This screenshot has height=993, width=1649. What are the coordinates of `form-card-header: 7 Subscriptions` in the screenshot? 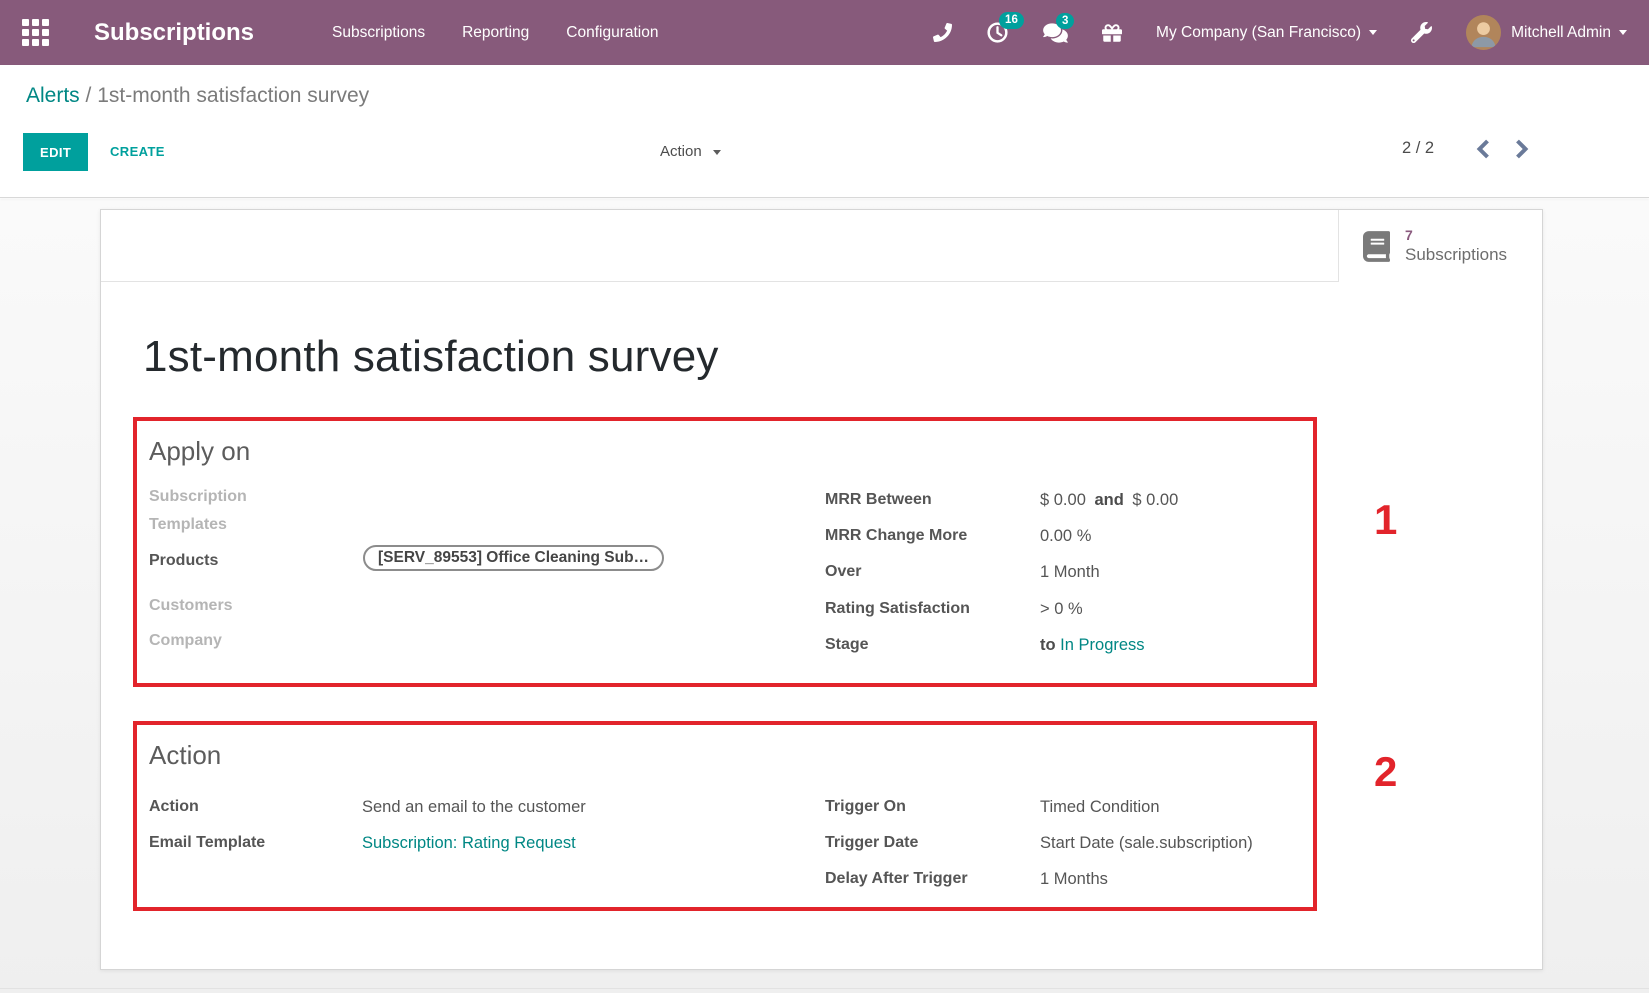 It's located at (821, 246).